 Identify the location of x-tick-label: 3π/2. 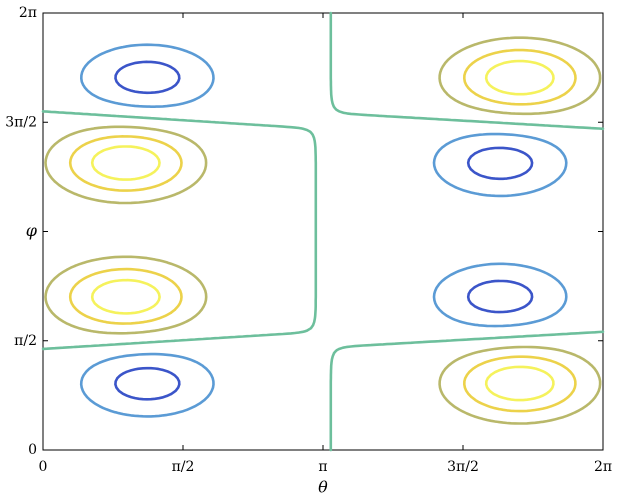
(463, 467).